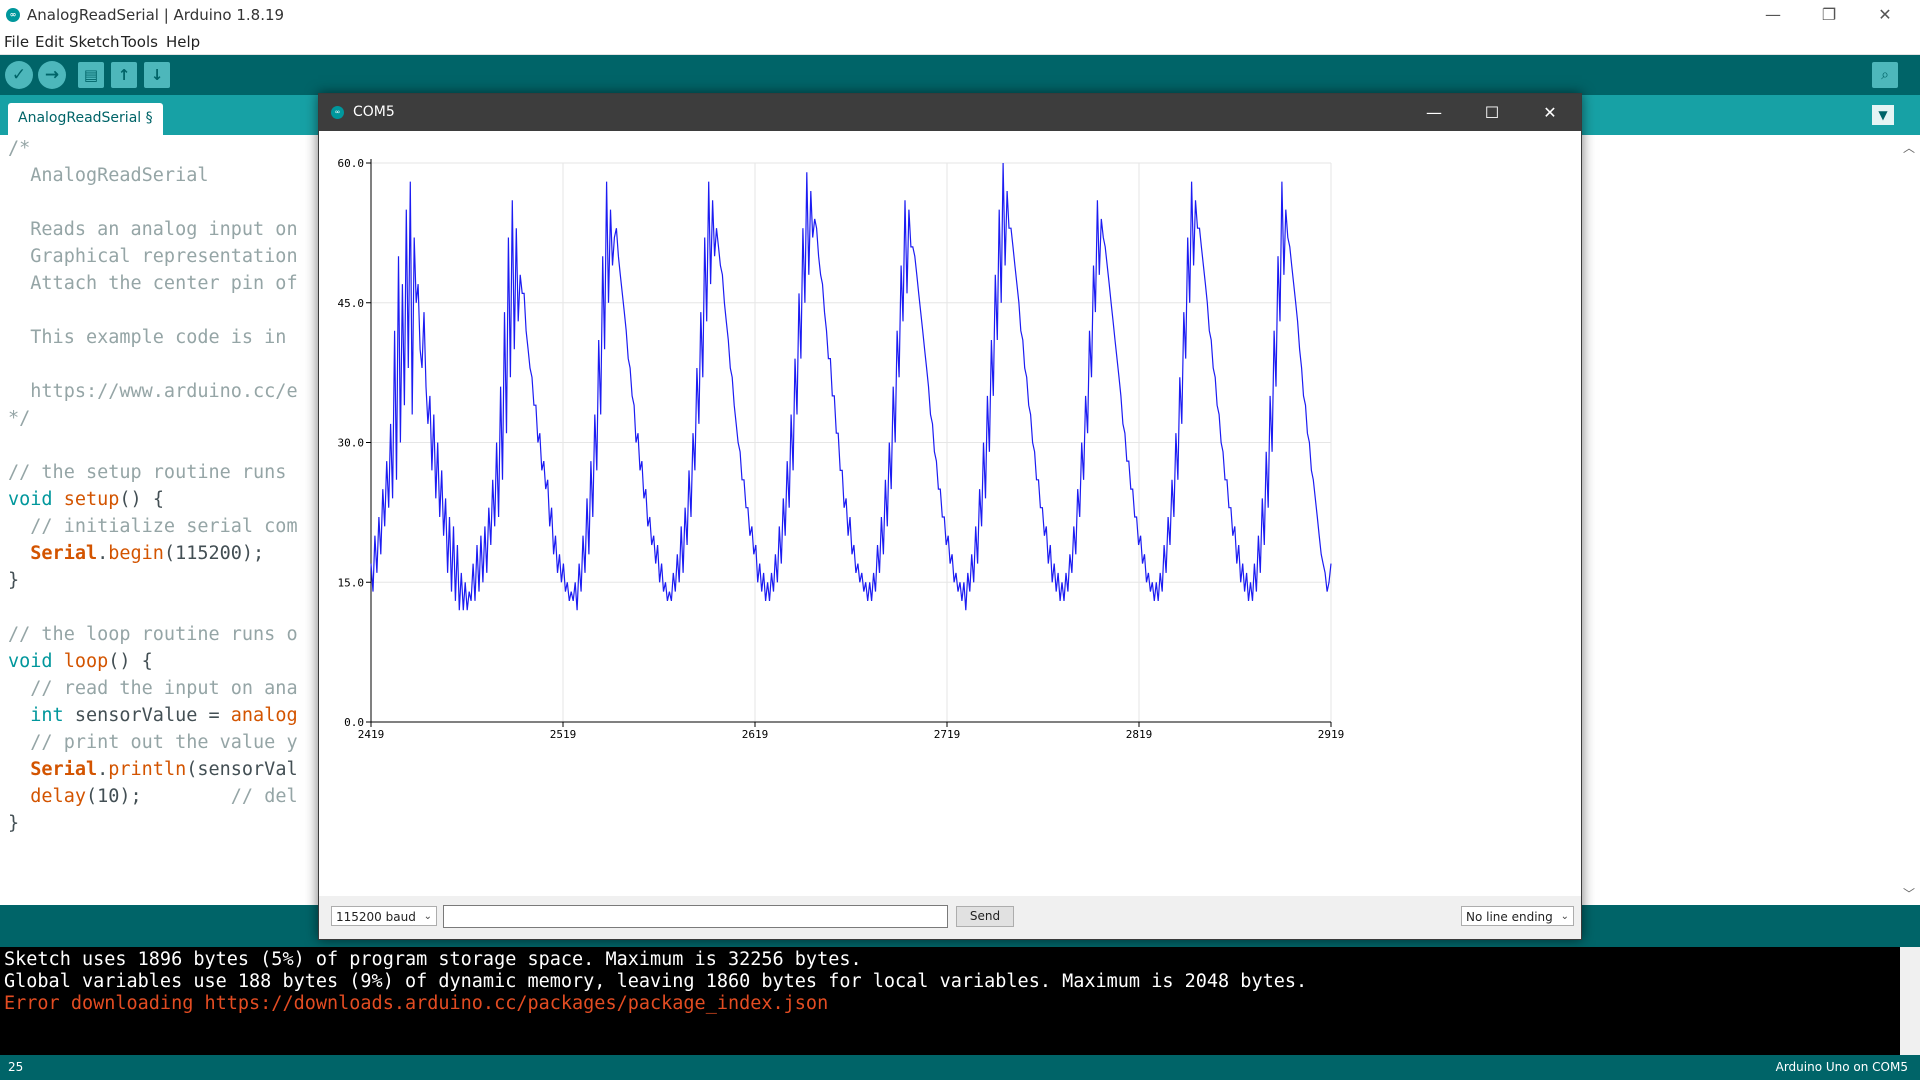 Image resolution: width=1920 pixels, height=1080 pixels. Describe the element at coordinates (1829, 14) in the screenshot. I see `maximize-button: ❐` at that location.